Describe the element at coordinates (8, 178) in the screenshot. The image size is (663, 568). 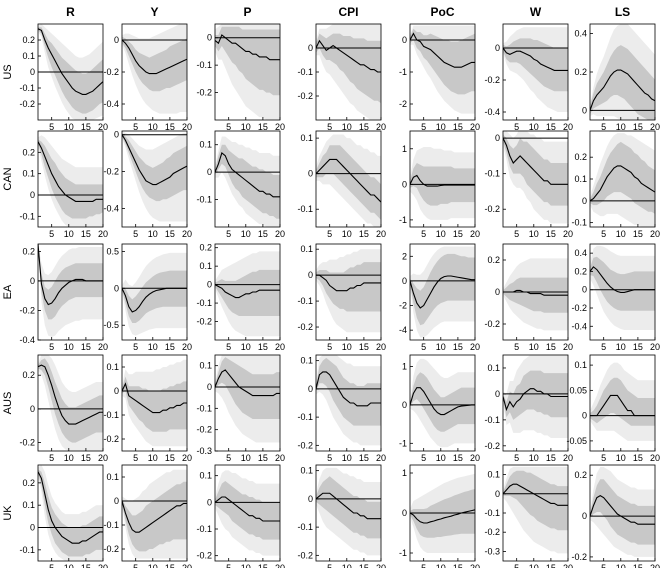
I see `row-label-can: CAN` at that location.